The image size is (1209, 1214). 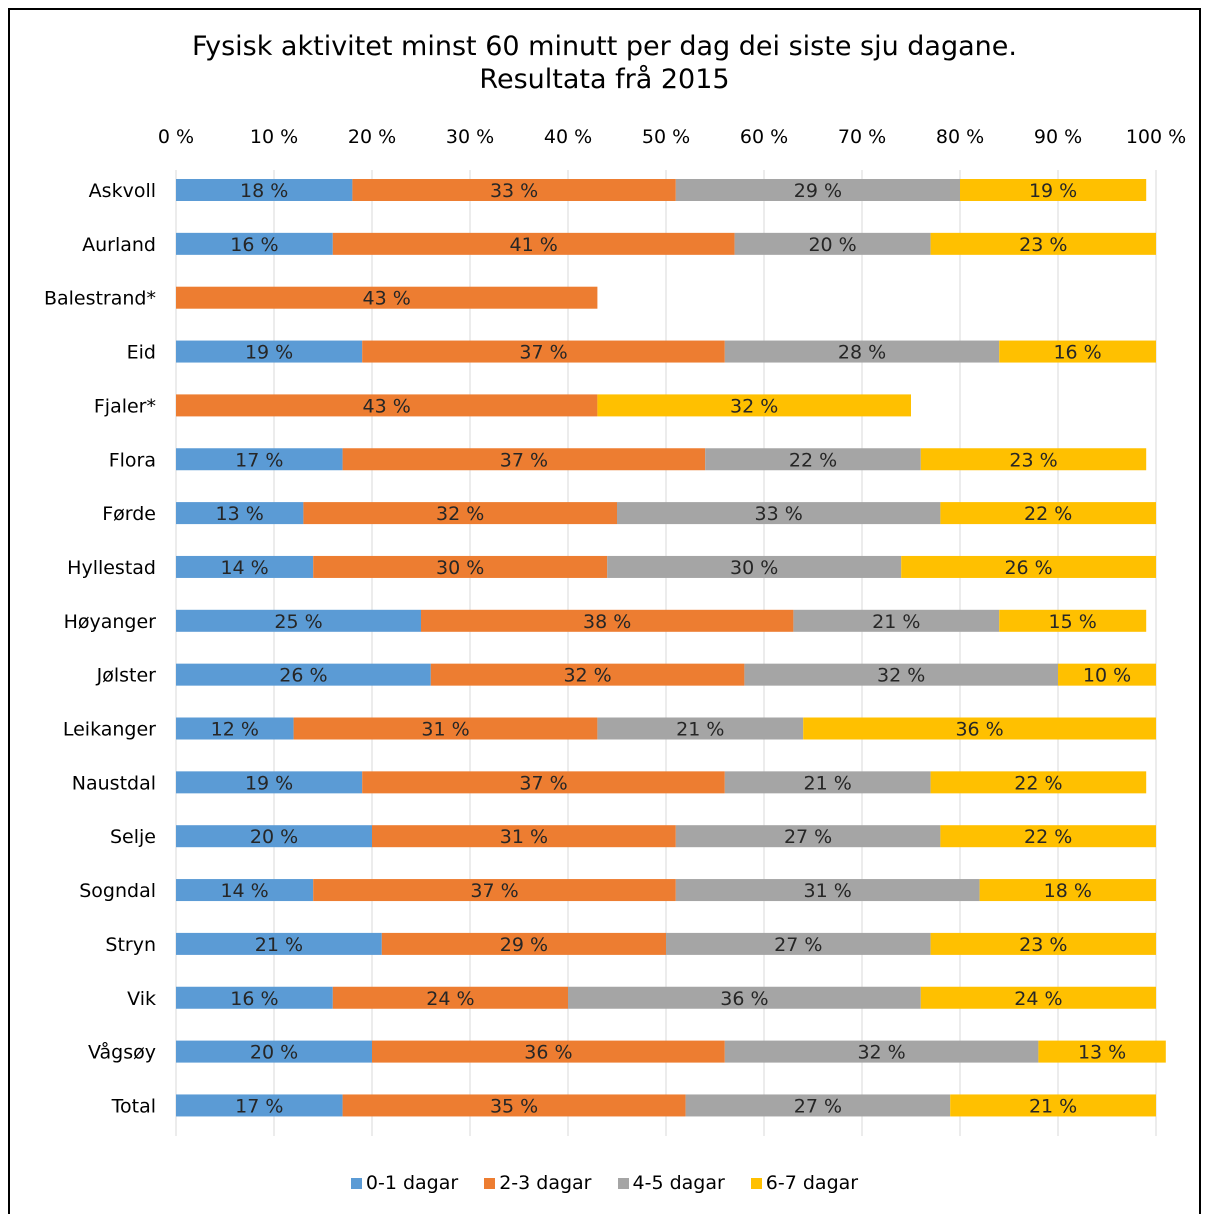 I want to click on data-label: 33 %, so click(x=779, y=514).